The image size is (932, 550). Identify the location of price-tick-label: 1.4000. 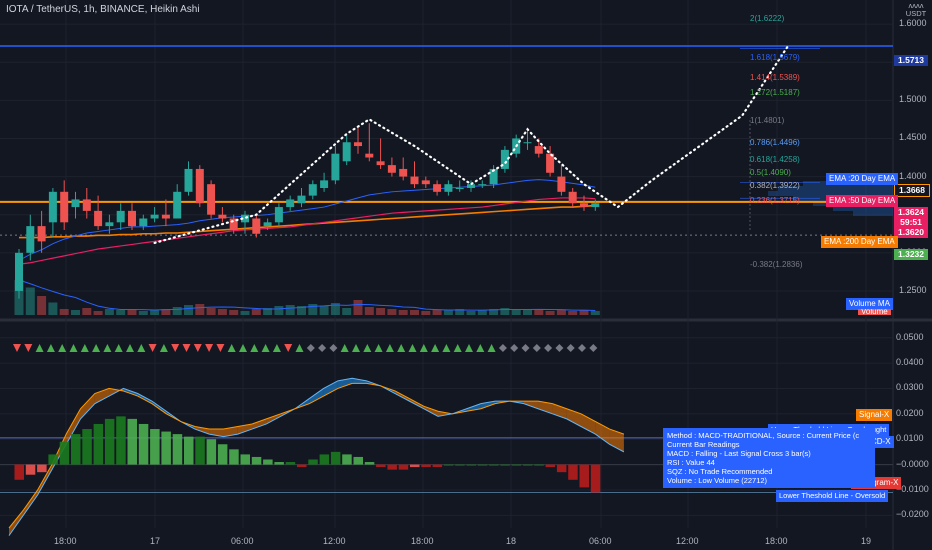
(913, 175).